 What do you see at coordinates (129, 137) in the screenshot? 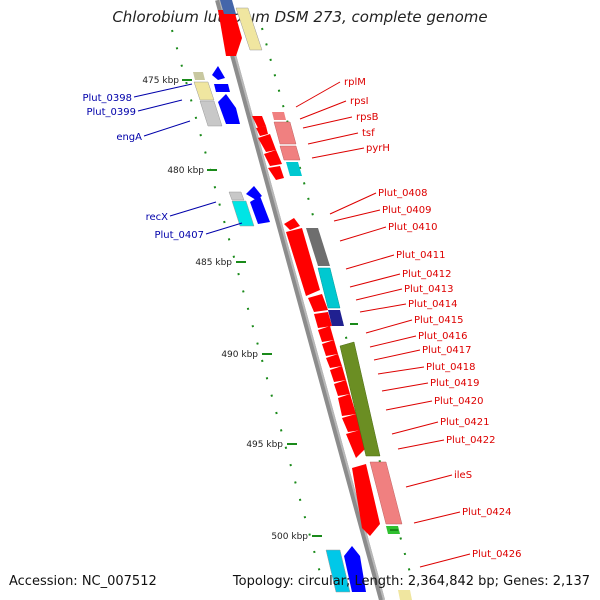
I see `gene-label: engA` at bounding box center [129, 137].